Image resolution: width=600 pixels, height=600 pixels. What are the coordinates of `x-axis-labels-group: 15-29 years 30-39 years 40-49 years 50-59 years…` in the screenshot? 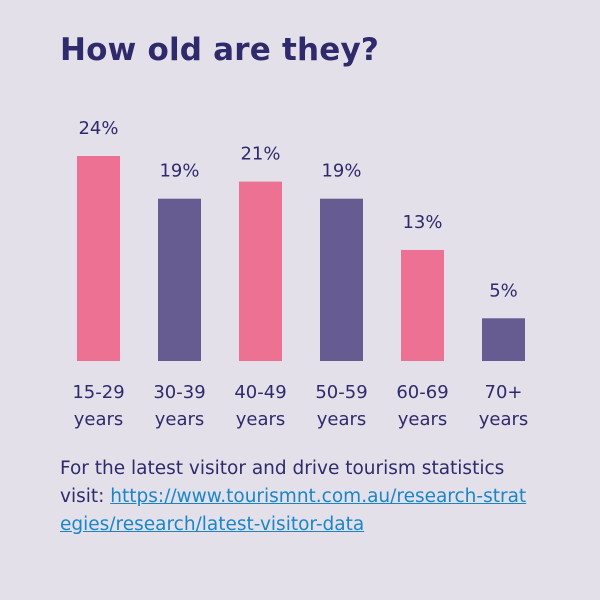 It's located at (300, 406).